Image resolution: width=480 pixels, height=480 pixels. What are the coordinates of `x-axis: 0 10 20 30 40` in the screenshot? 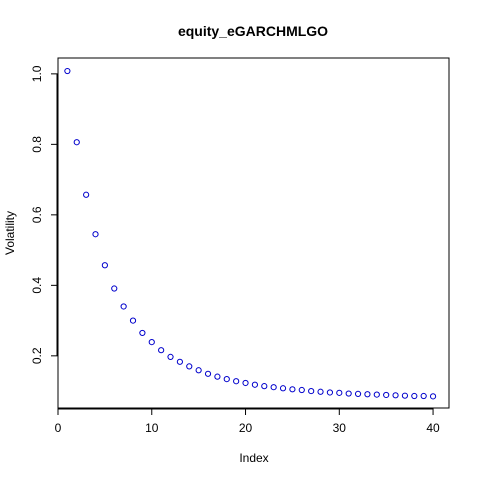 It's located at (247, 421).